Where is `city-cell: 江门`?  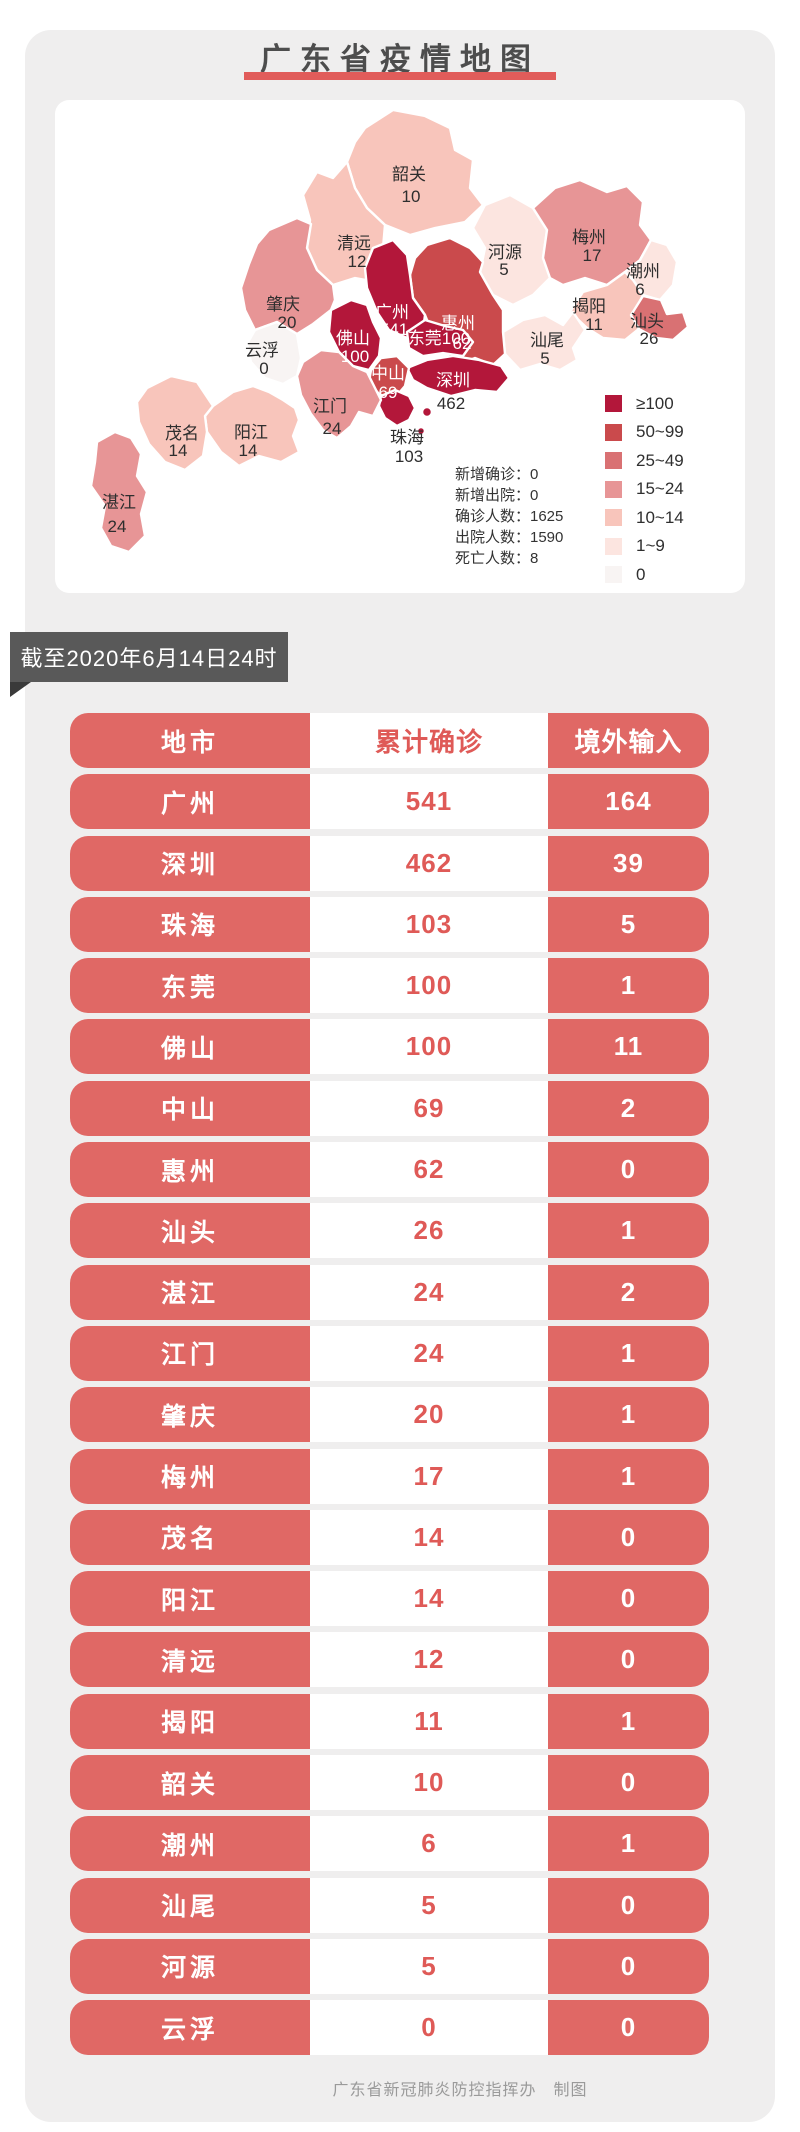 city-cell: 江门 is located at coordinates (190, 1353).